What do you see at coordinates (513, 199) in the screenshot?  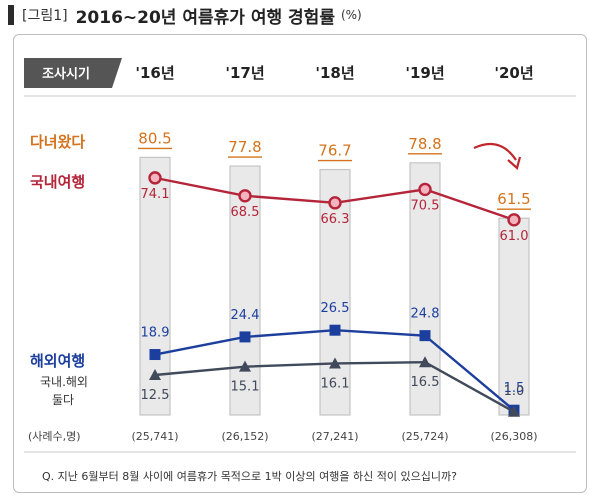 I see `bar-label-4: 61.5` at bounding box center [513, 199].